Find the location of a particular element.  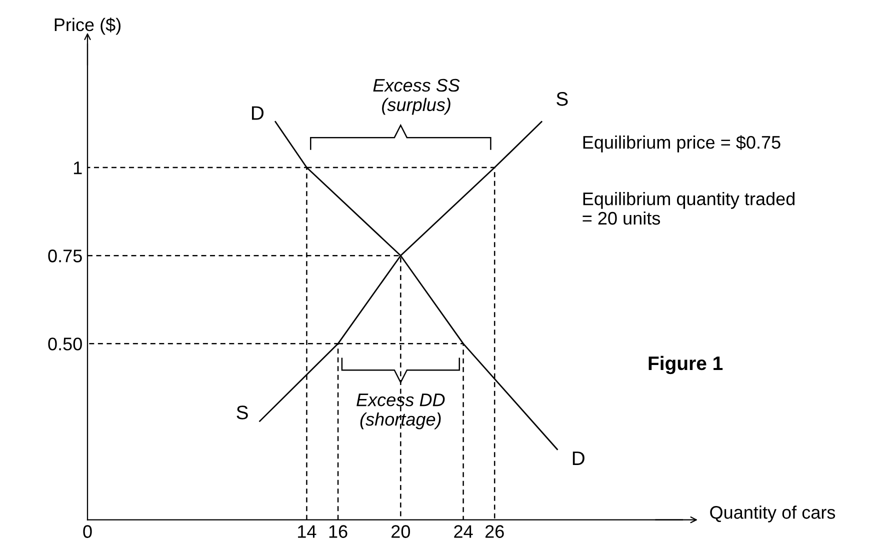

series-label: S is located at coordinates (242, 413).